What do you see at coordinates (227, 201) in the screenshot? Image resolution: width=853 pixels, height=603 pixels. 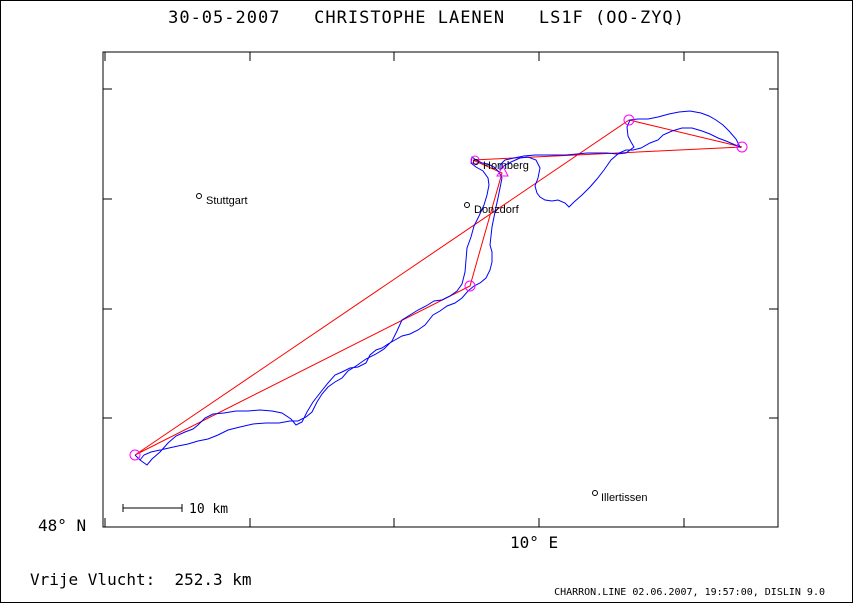 I see `place-label-stuttgart: Stuttgart` at bounding box center [227, 201].